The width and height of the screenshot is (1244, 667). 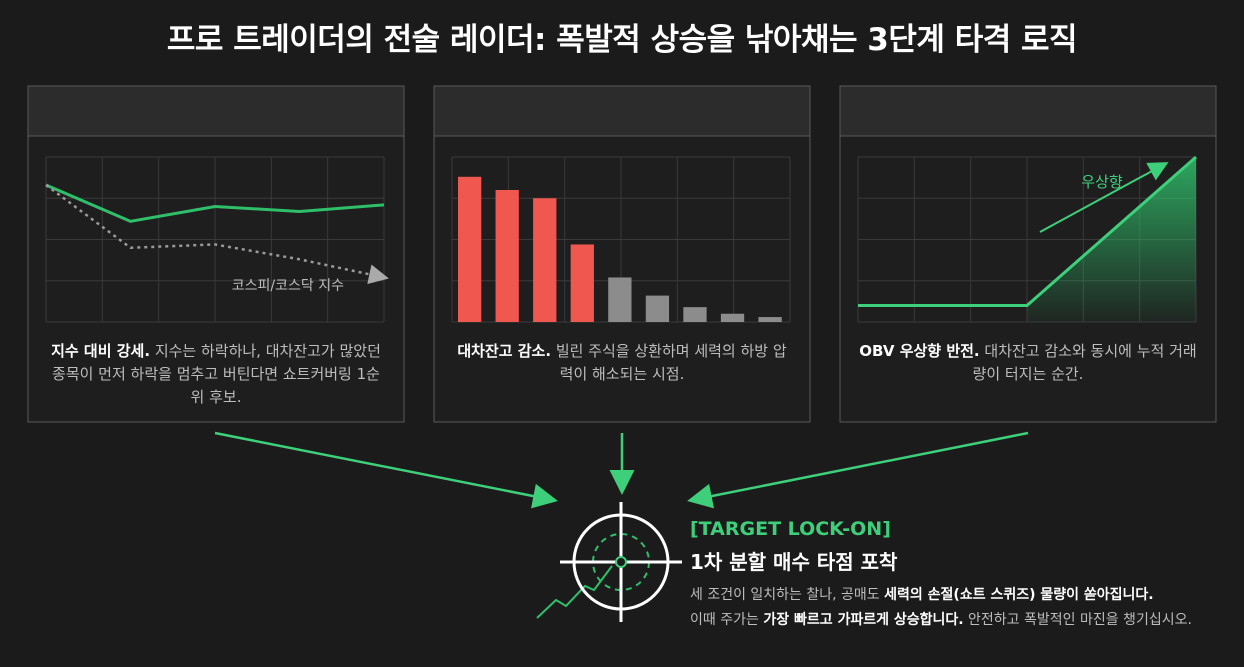 I want to click on page-title: 프로 트레이더의 전술 레이더: 폭발적 상승을 낚아채는 3단계 타격 로직, so click(x=622, y=40).